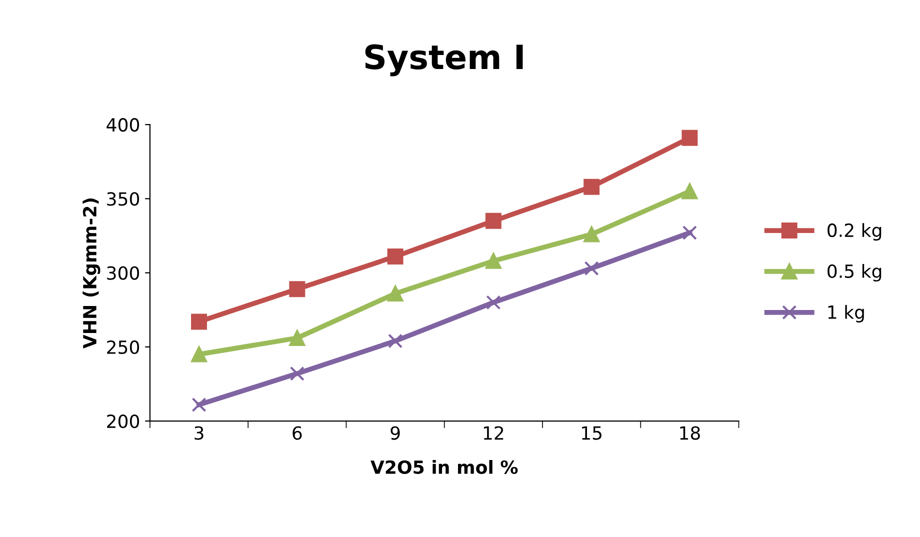 The image size is (920, 537). What do you see at coordinates (123, 199) in the screenshot?
I see `y-tick-label: 350` at bounding box center [123, 199].